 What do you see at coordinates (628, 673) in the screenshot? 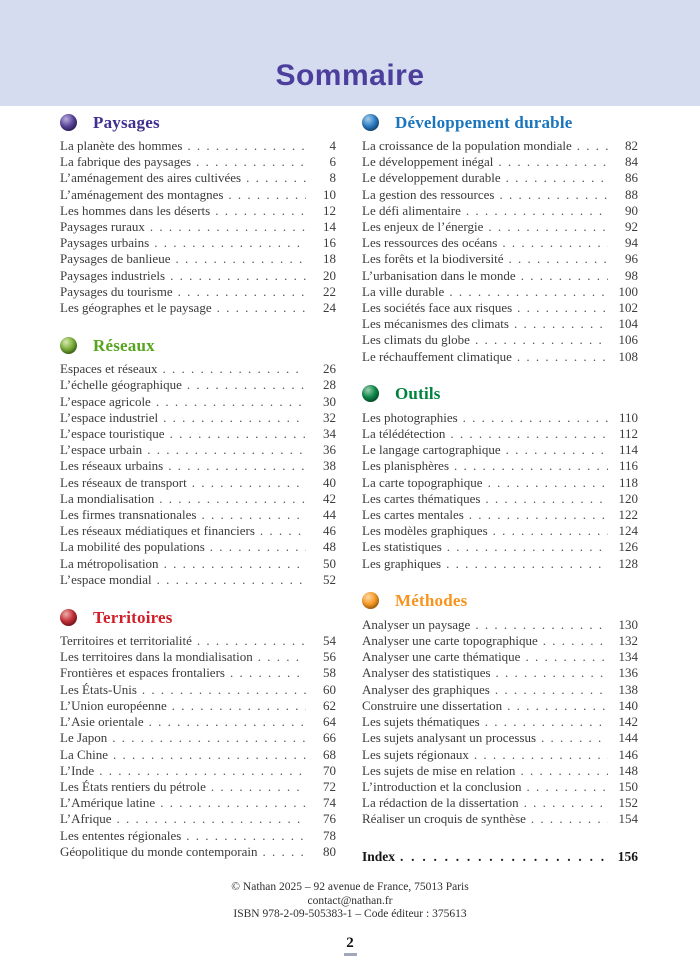
I see `toc-entry-page: 136` at bounding box center [628, 673].